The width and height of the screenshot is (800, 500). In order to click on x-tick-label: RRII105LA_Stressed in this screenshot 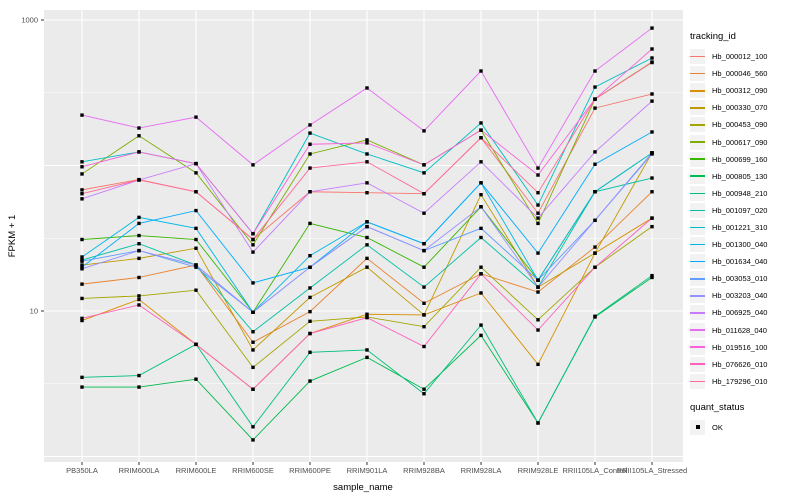, I will do `click(652, 470)`.